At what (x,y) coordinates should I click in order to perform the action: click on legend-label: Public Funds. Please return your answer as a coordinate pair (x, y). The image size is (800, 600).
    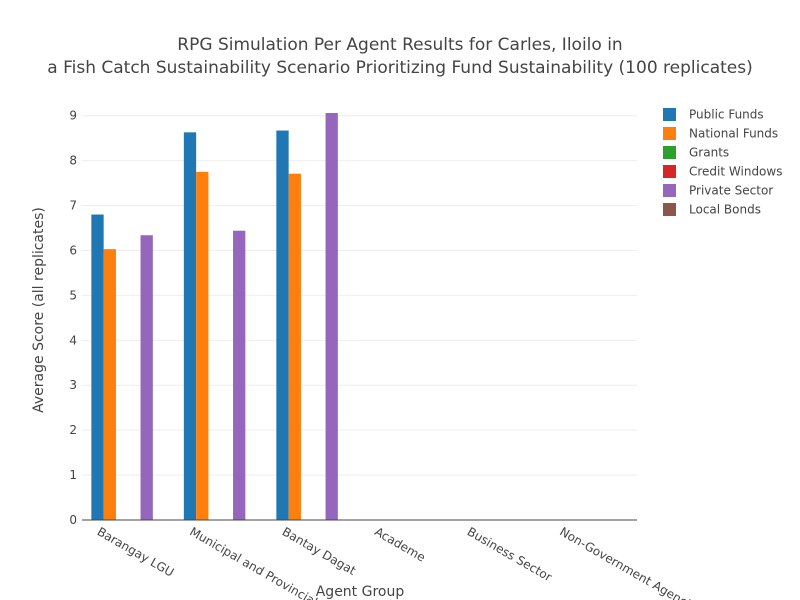
    Looking at the image, I should click on (726, 115).